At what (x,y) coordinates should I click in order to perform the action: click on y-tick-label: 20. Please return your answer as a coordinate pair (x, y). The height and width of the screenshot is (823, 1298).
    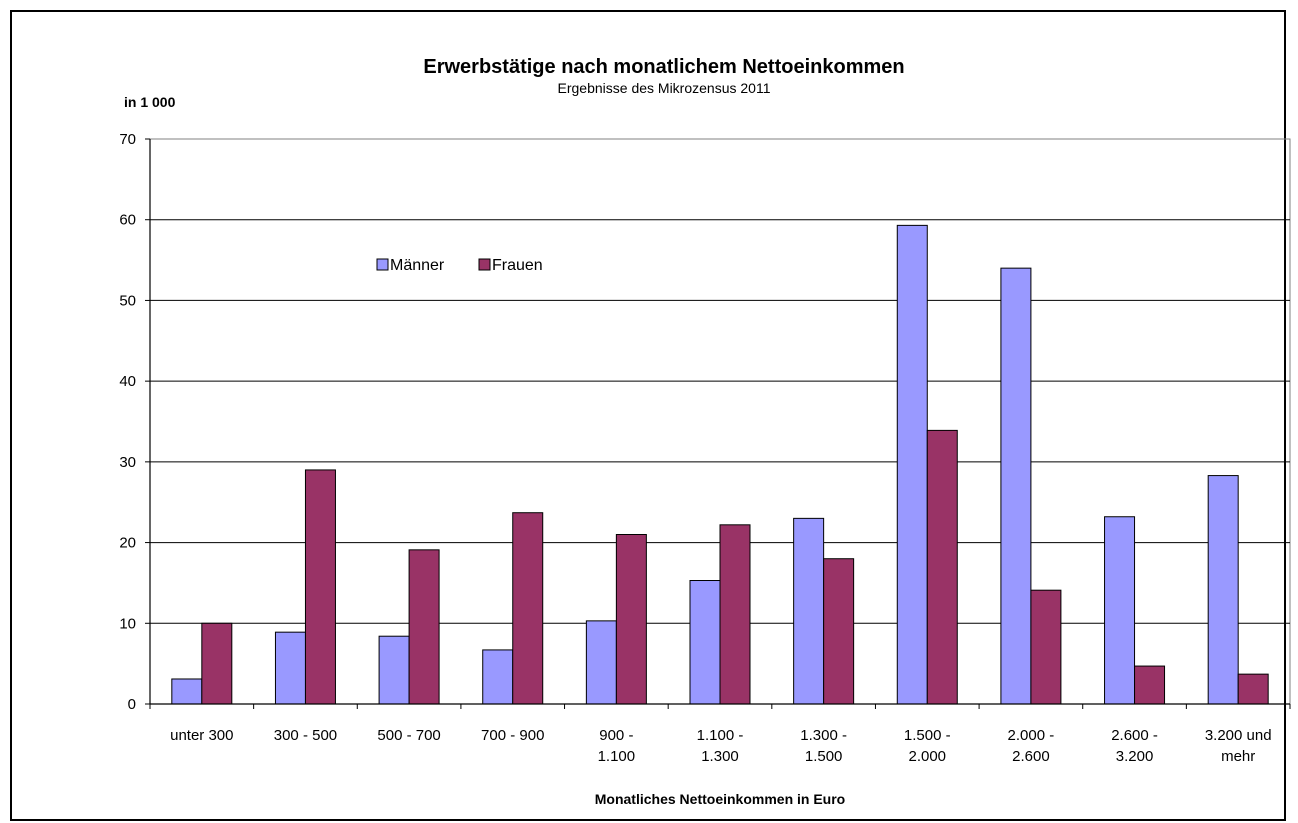
    Looking at the image, I should click on (127, 543).